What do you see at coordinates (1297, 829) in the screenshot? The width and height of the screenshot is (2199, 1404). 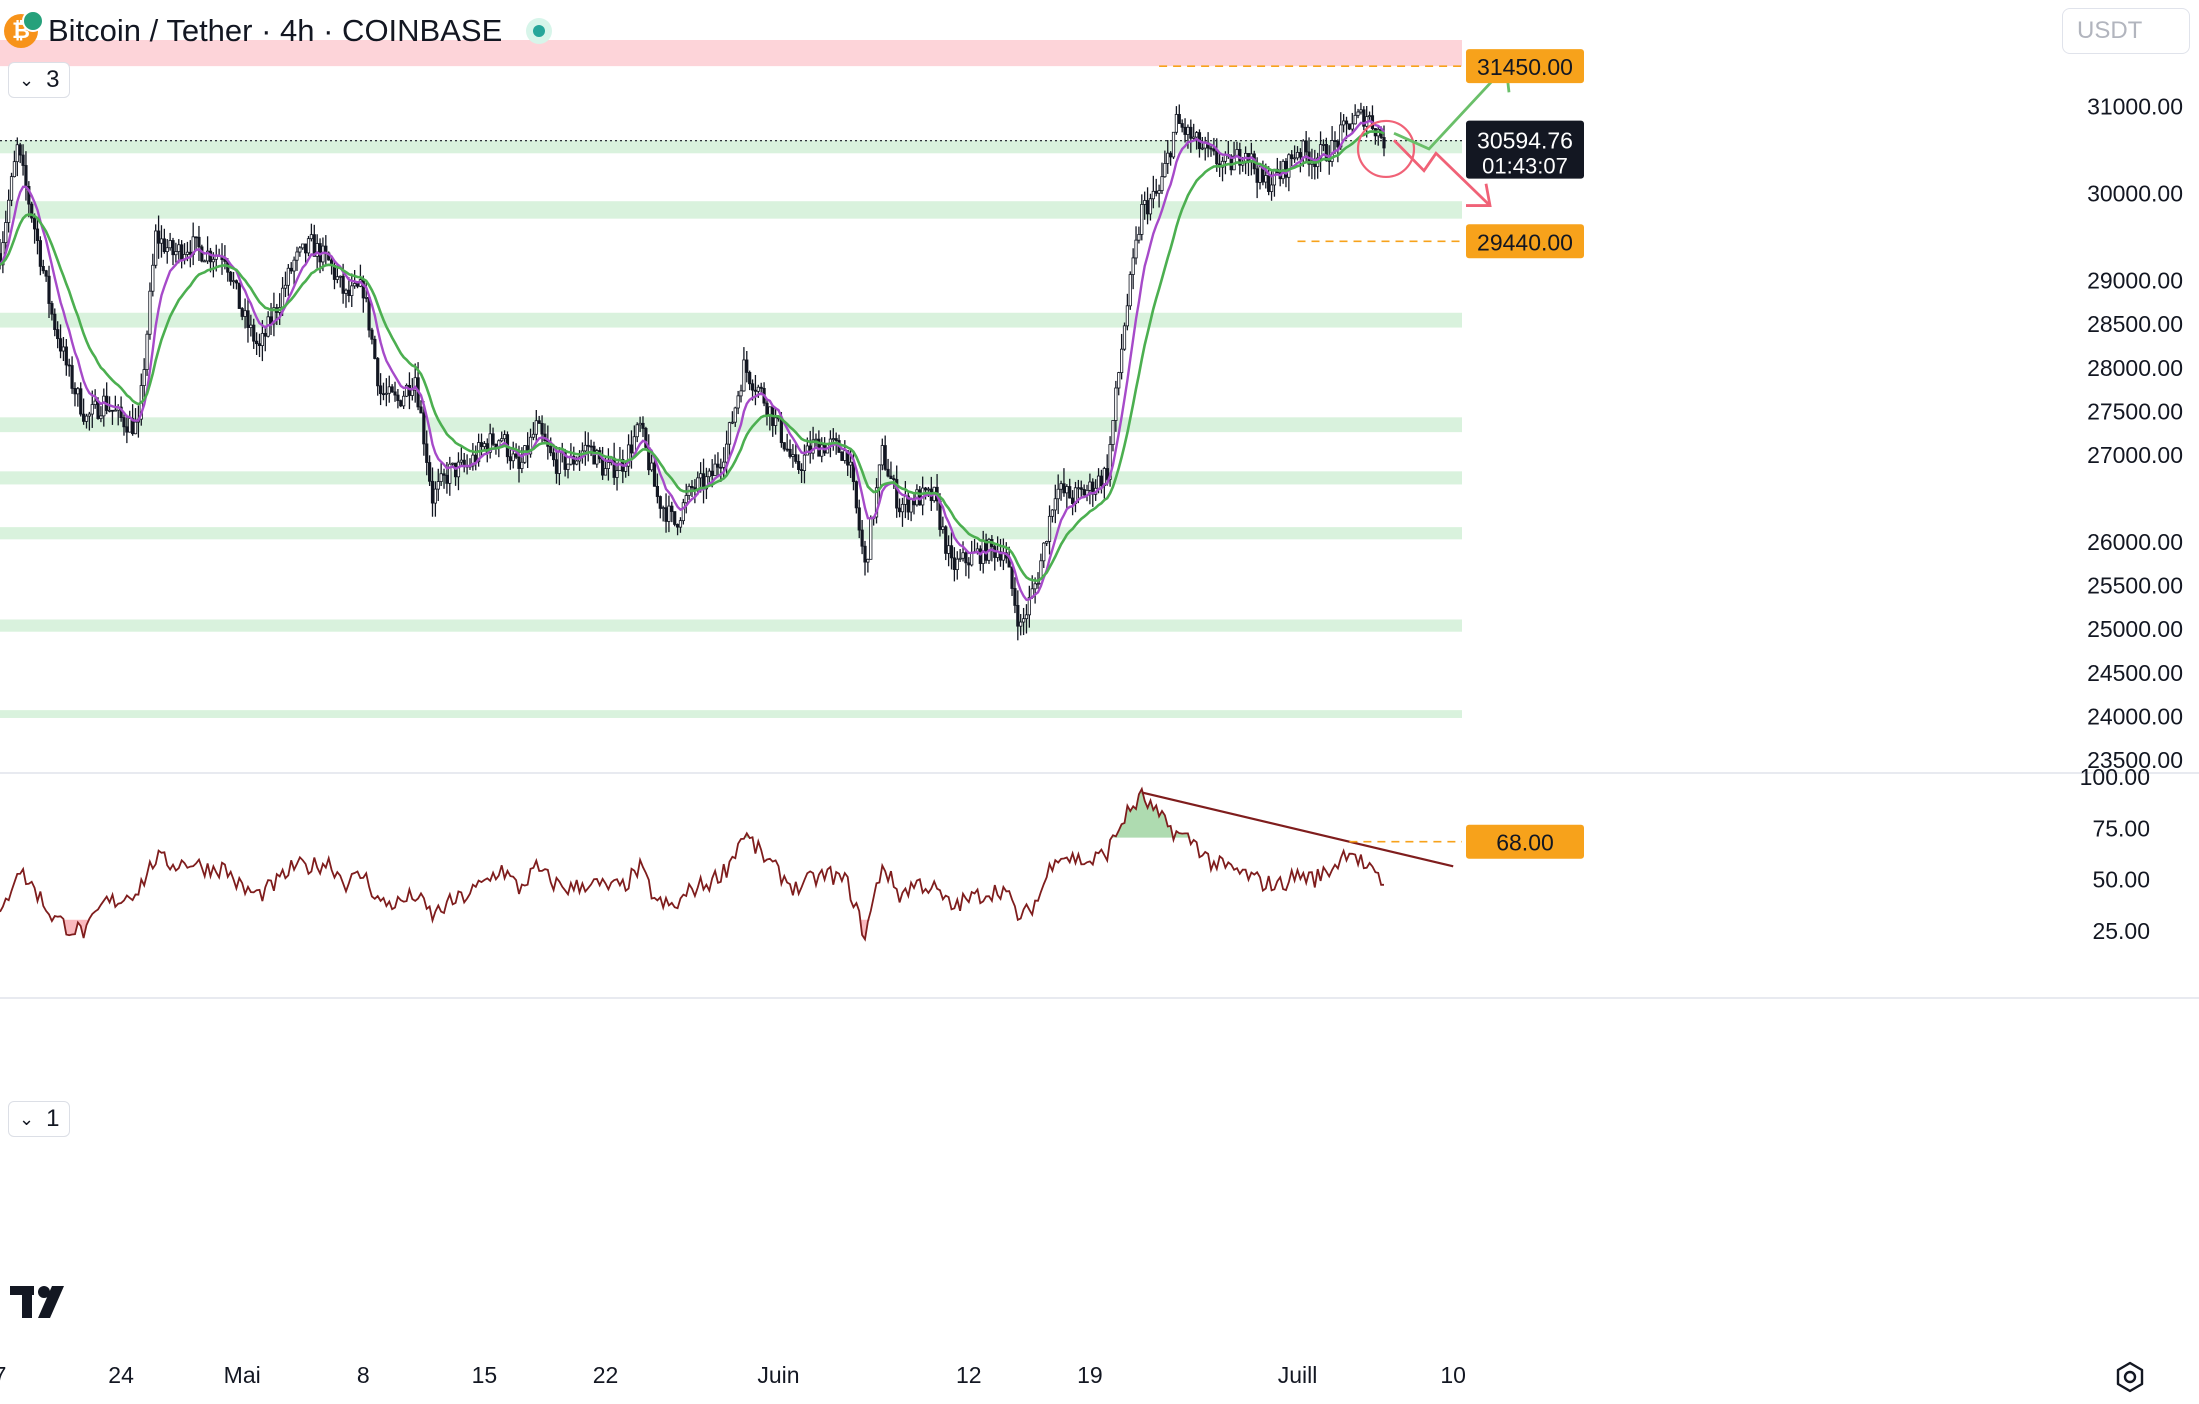 I see `rsi-divergence-trendline` at bounding box center [1297, 829].